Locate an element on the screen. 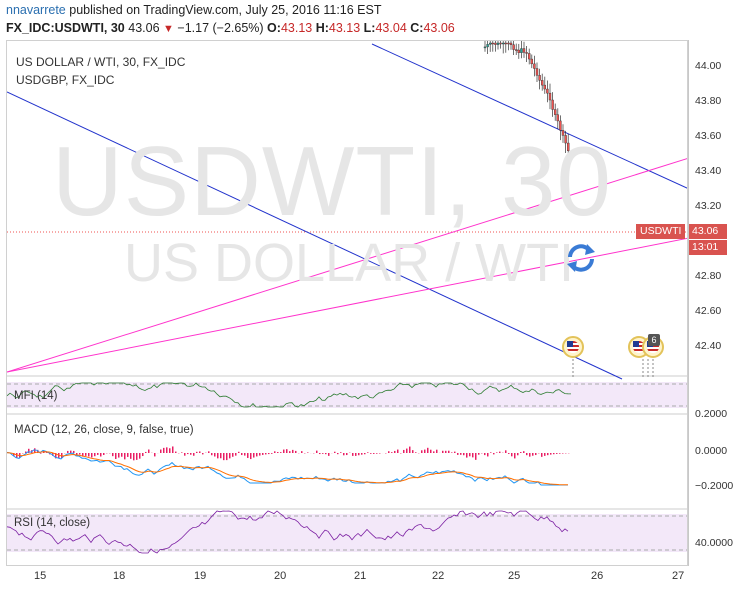  trendline-blue is located at coordinates (529, 116).